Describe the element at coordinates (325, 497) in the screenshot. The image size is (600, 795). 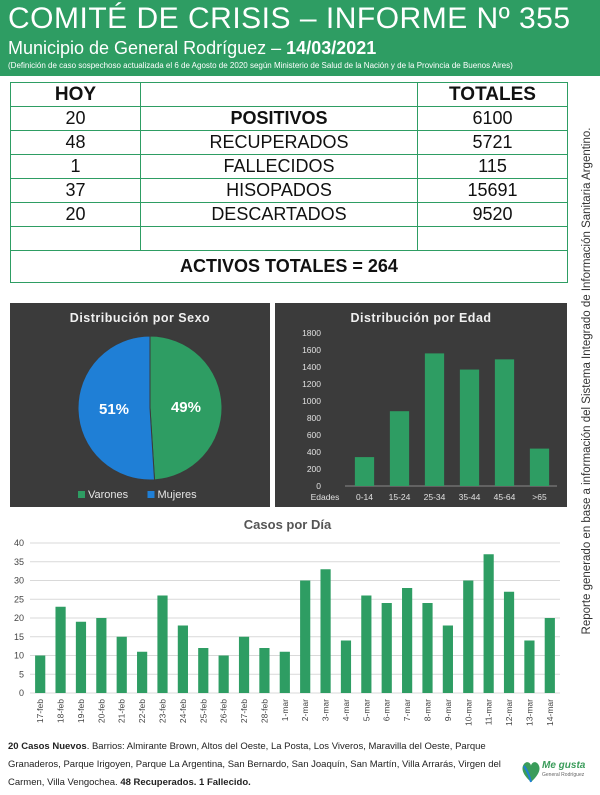
I see `x-axis-caption: Edades` at that location.